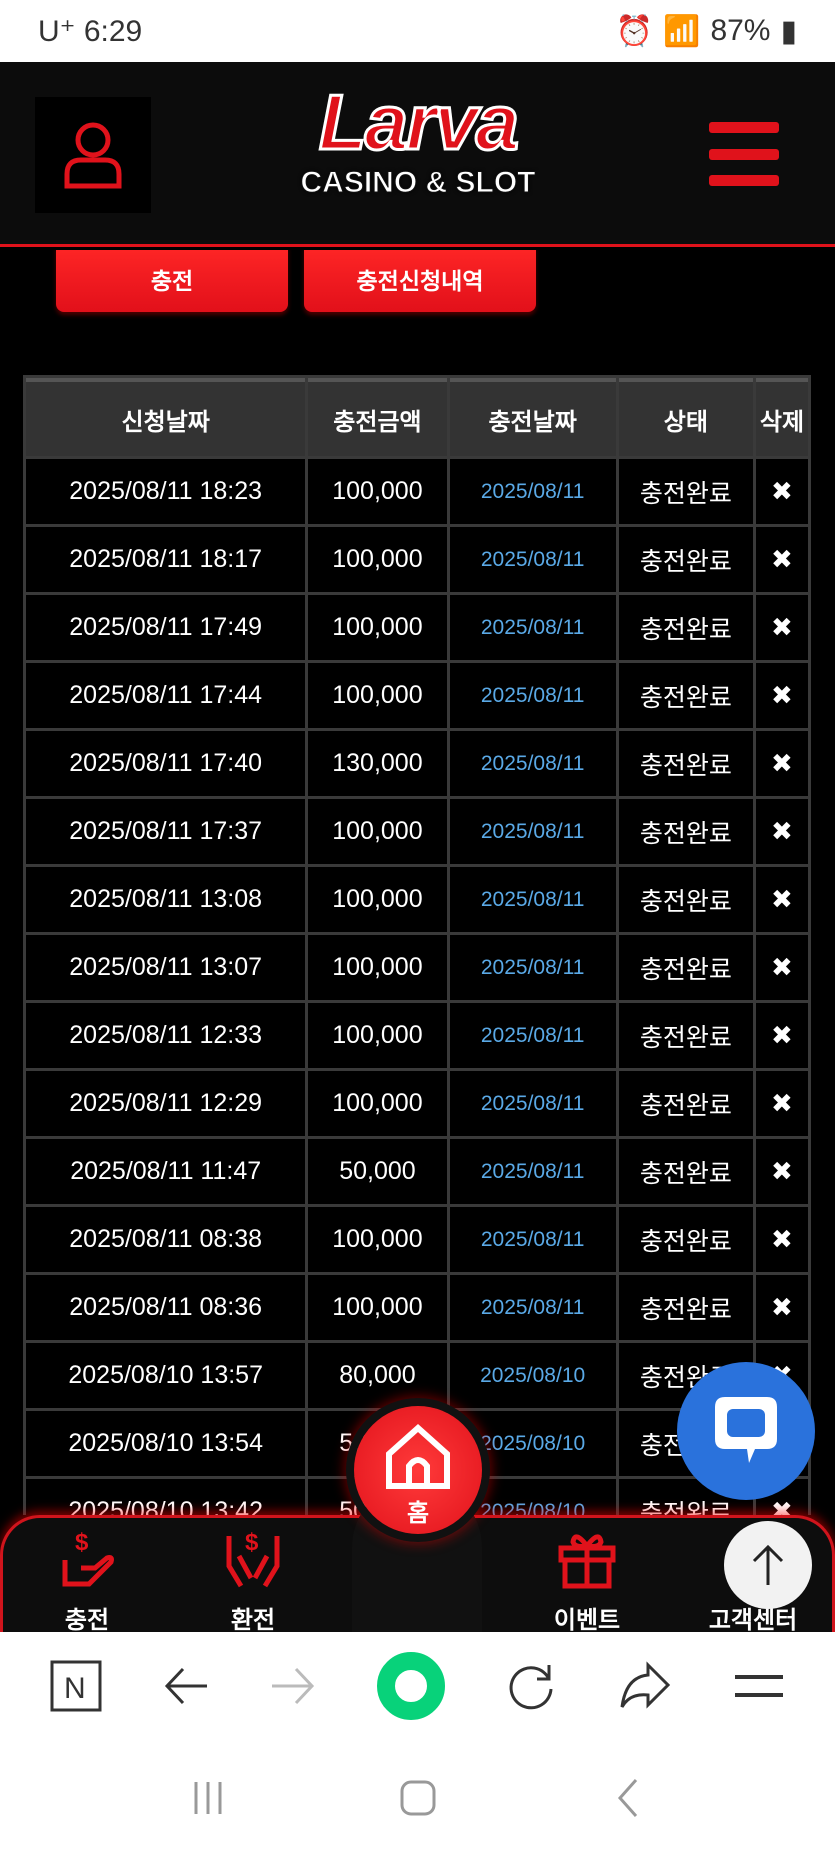 This screenshot has width=835, height=1856. I want to click on tab-charge: 충전, so click(172, 281).